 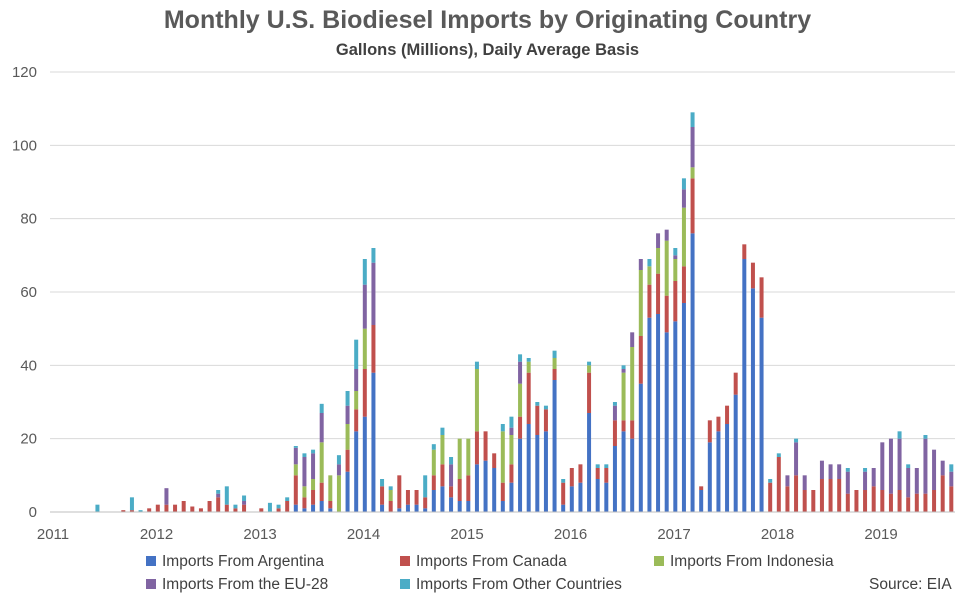 I want to click on chart-subtitle: Gallons (Millions), Daily Average Basis, so click(x=487, y=50).